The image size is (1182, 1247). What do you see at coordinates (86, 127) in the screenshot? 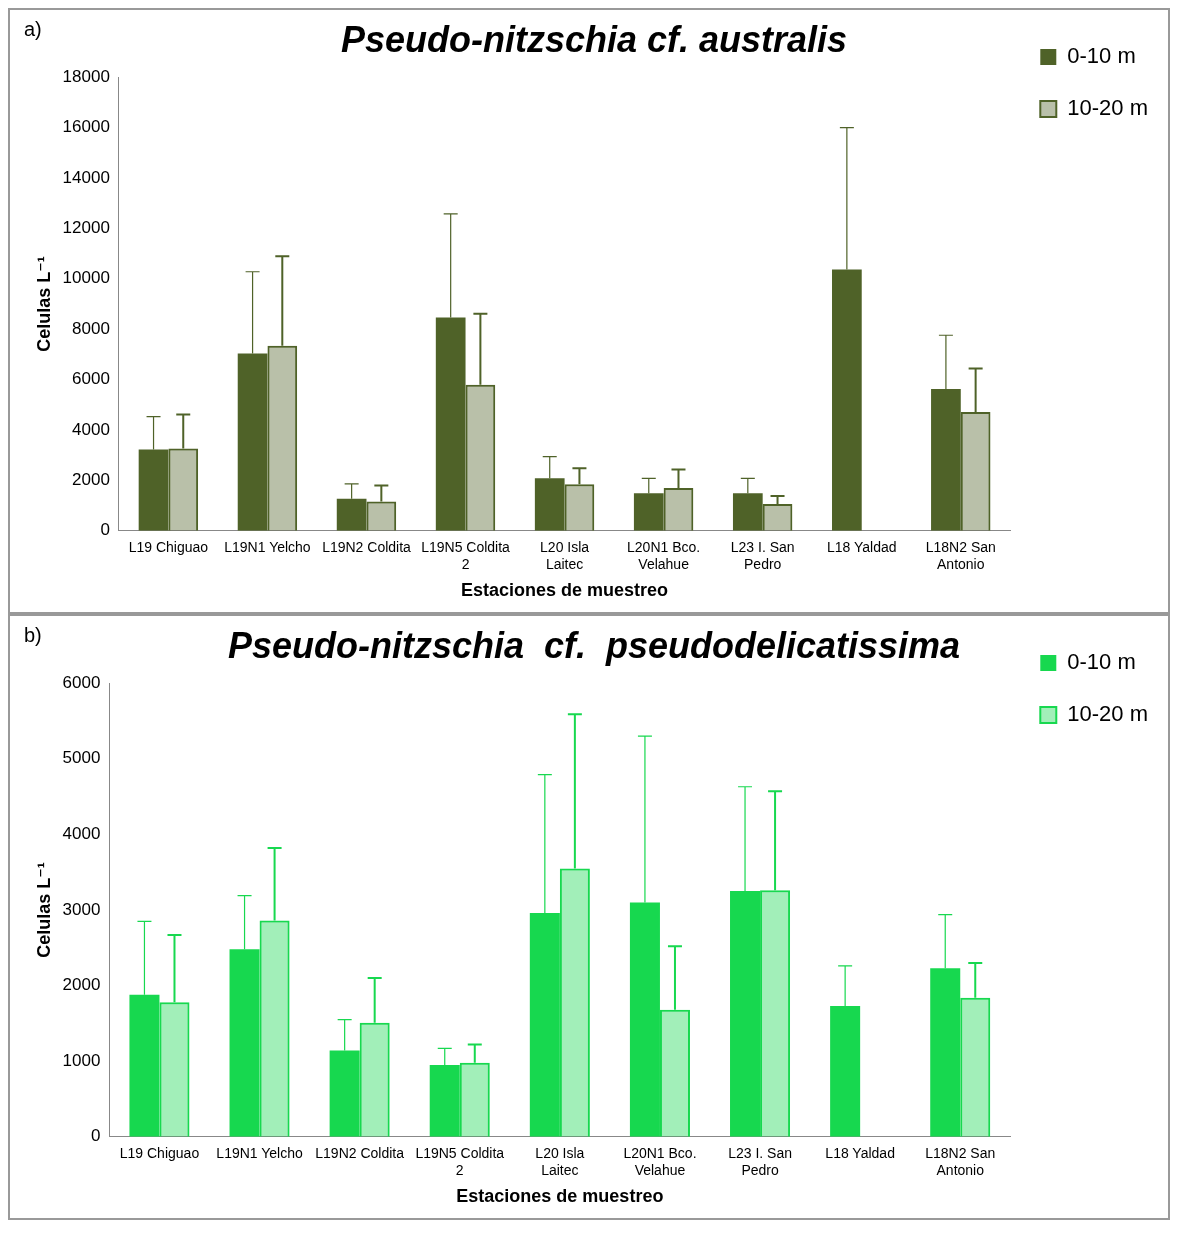
I see `y-tick-label: 16000` at bounding box center [86, 127].